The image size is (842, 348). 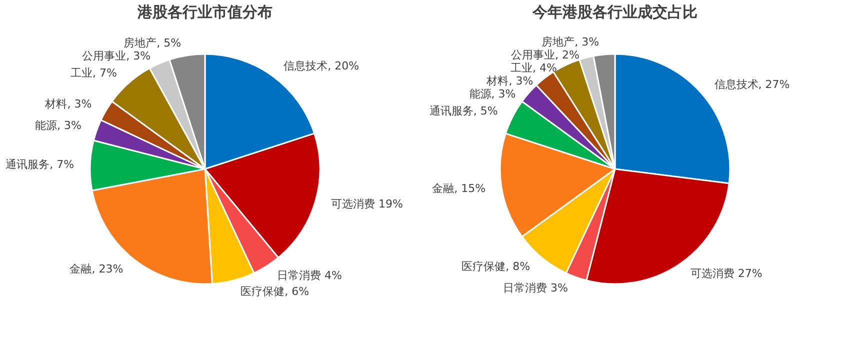 I want to click on slice-label: 通讯服务, 7%, so click(x=40, y=165).